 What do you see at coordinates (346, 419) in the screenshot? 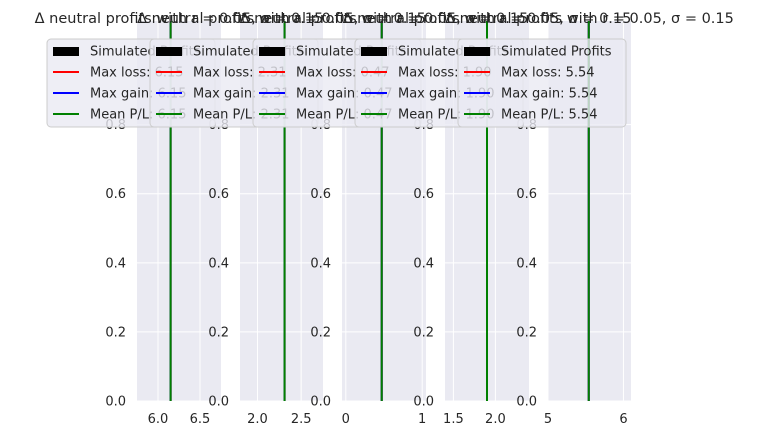
I see `x-tick-label: 0` at bounding box center [346, 419].